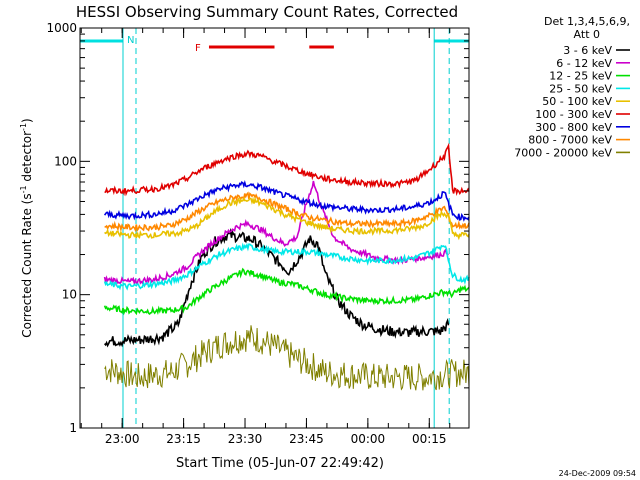 The height and width of the screenshot is (480, 640). I want to click on y-tick-label: 1, so click(73, 428).